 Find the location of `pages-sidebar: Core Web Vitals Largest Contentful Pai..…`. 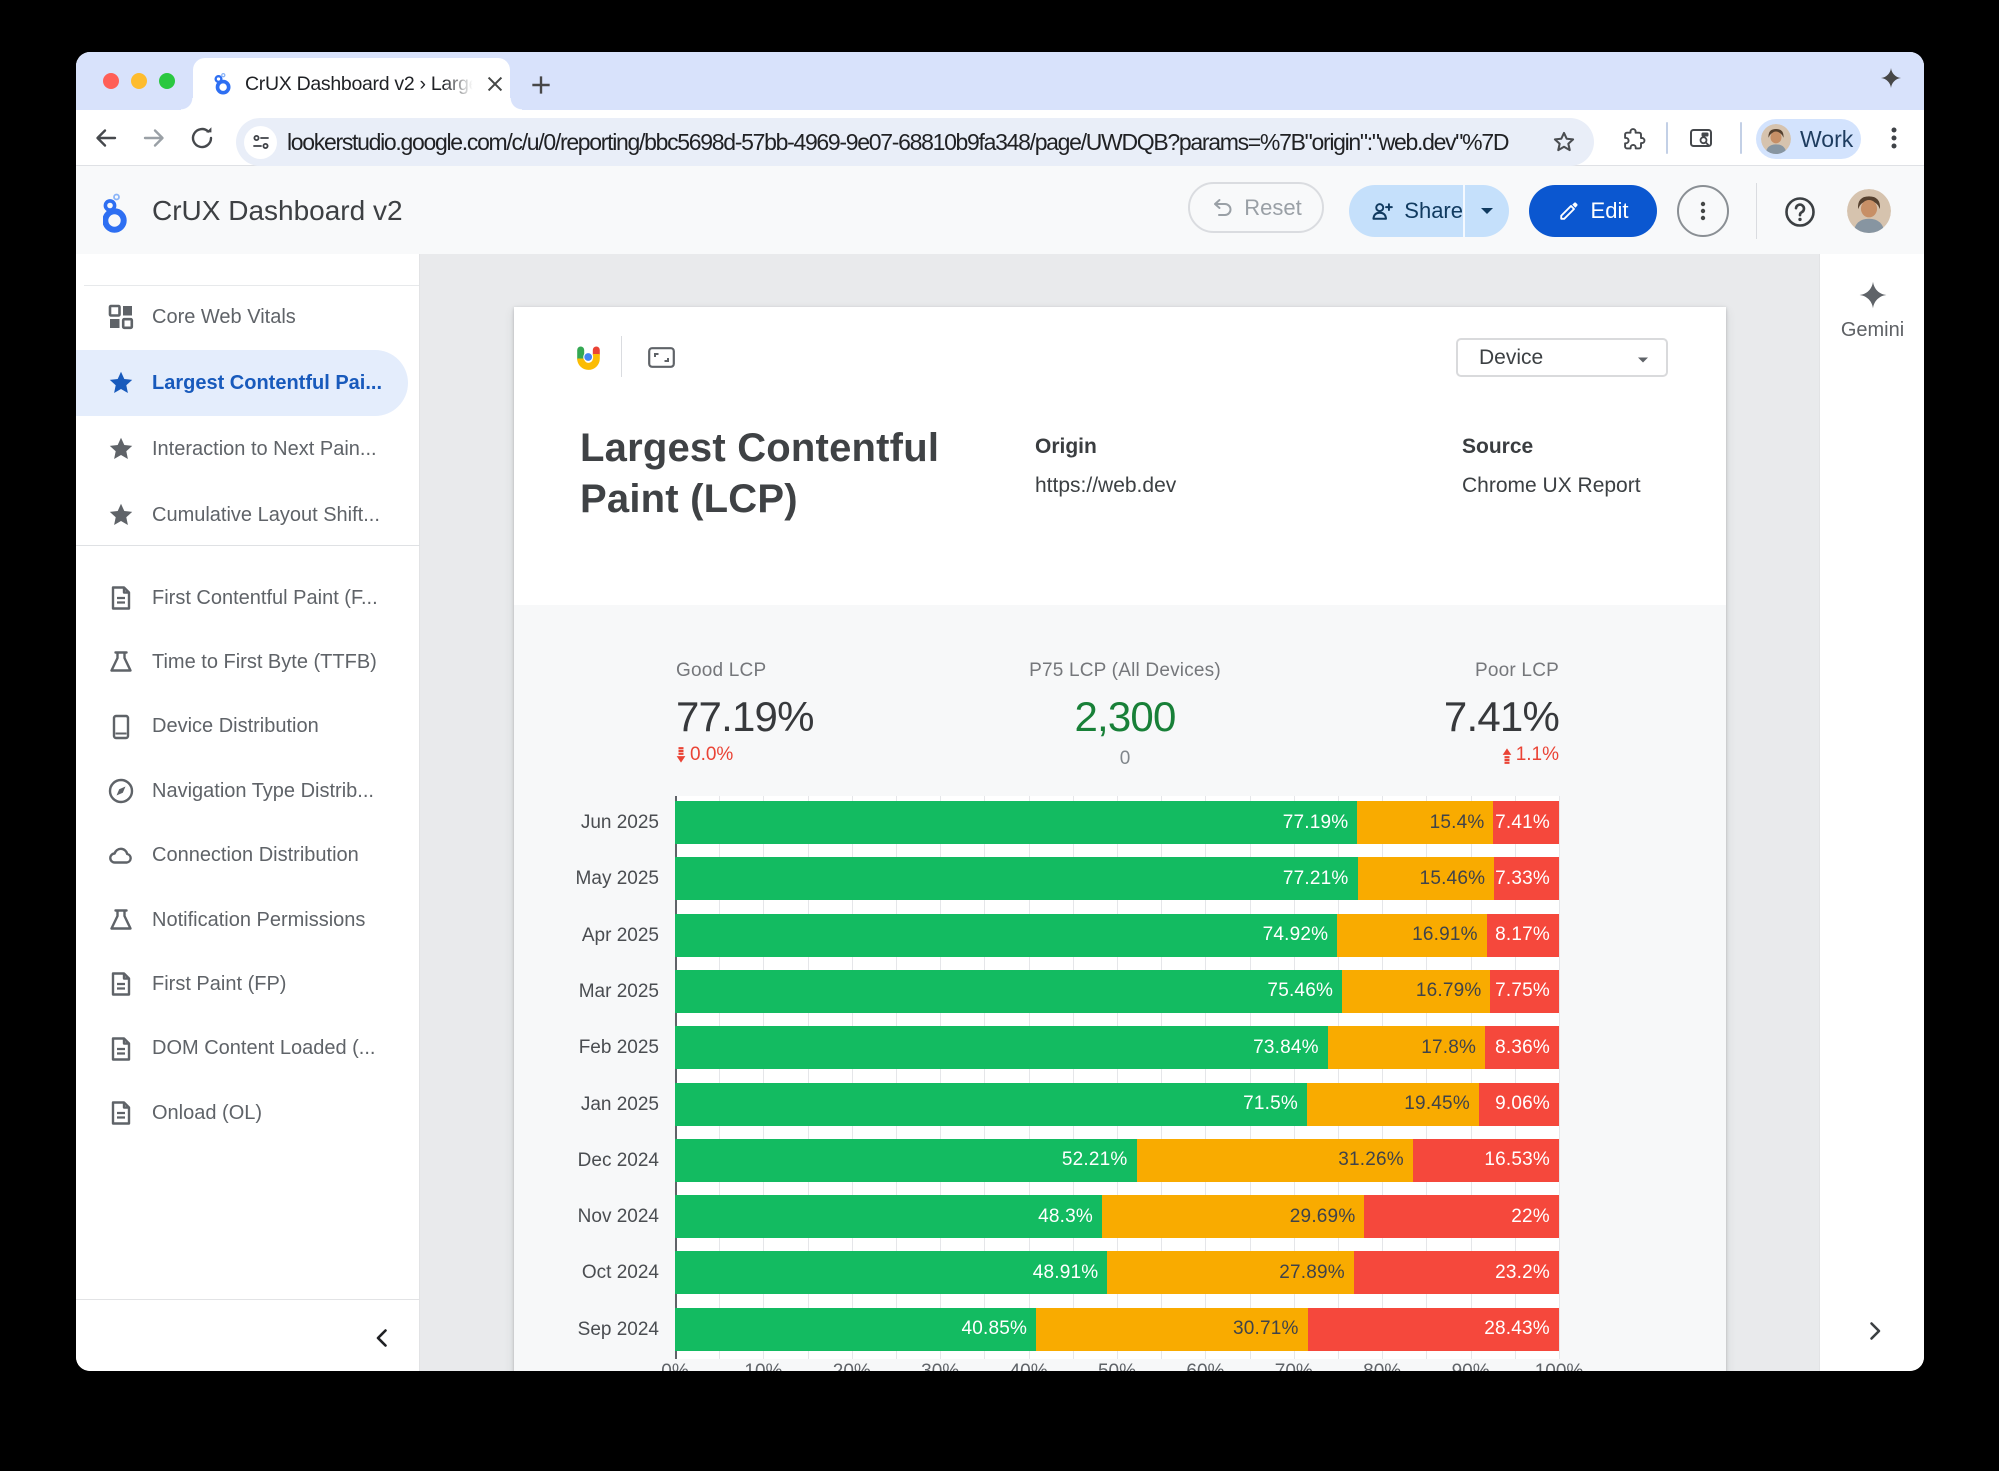

pages-sidebar: Core Web Vitals Largest Contentful Pai..… is located at coordinates (248, 812).